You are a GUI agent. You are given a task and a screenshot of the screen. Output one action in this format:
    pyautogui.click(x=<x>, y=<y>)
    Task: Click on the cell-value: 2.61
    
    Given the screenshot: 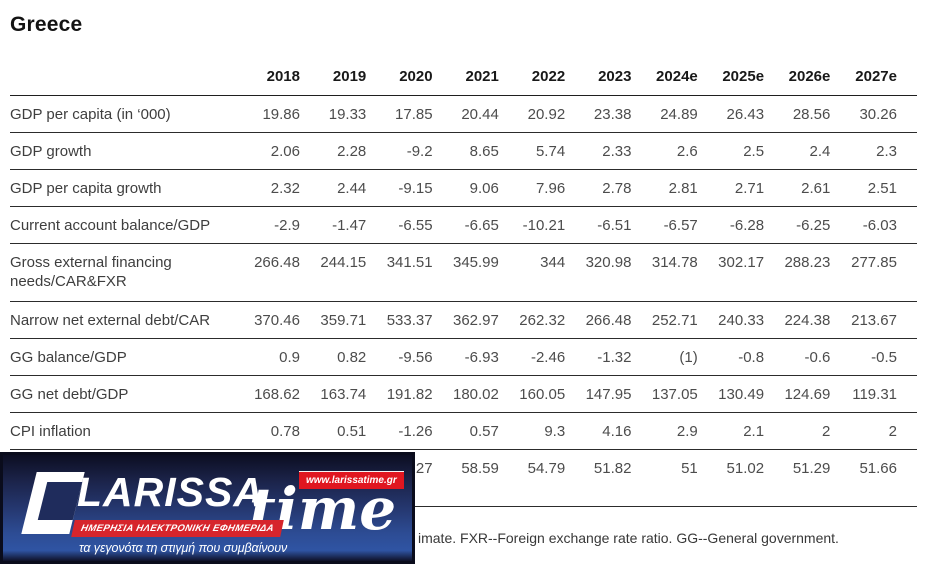 What is the action you would take?
    pyautogui.click(x=797, y=188)
    